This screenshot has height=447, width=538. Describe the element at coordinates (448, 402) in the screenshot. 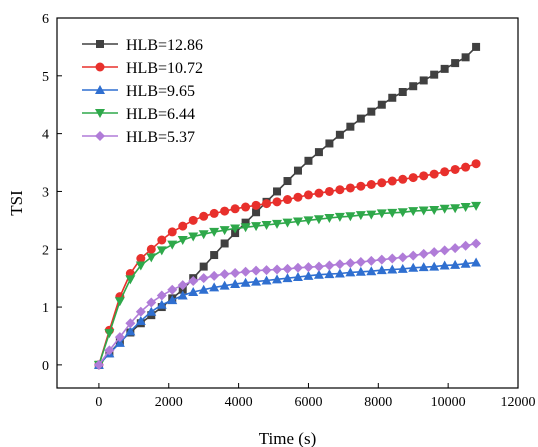

I see `x-tick-label: 10000` at that location.